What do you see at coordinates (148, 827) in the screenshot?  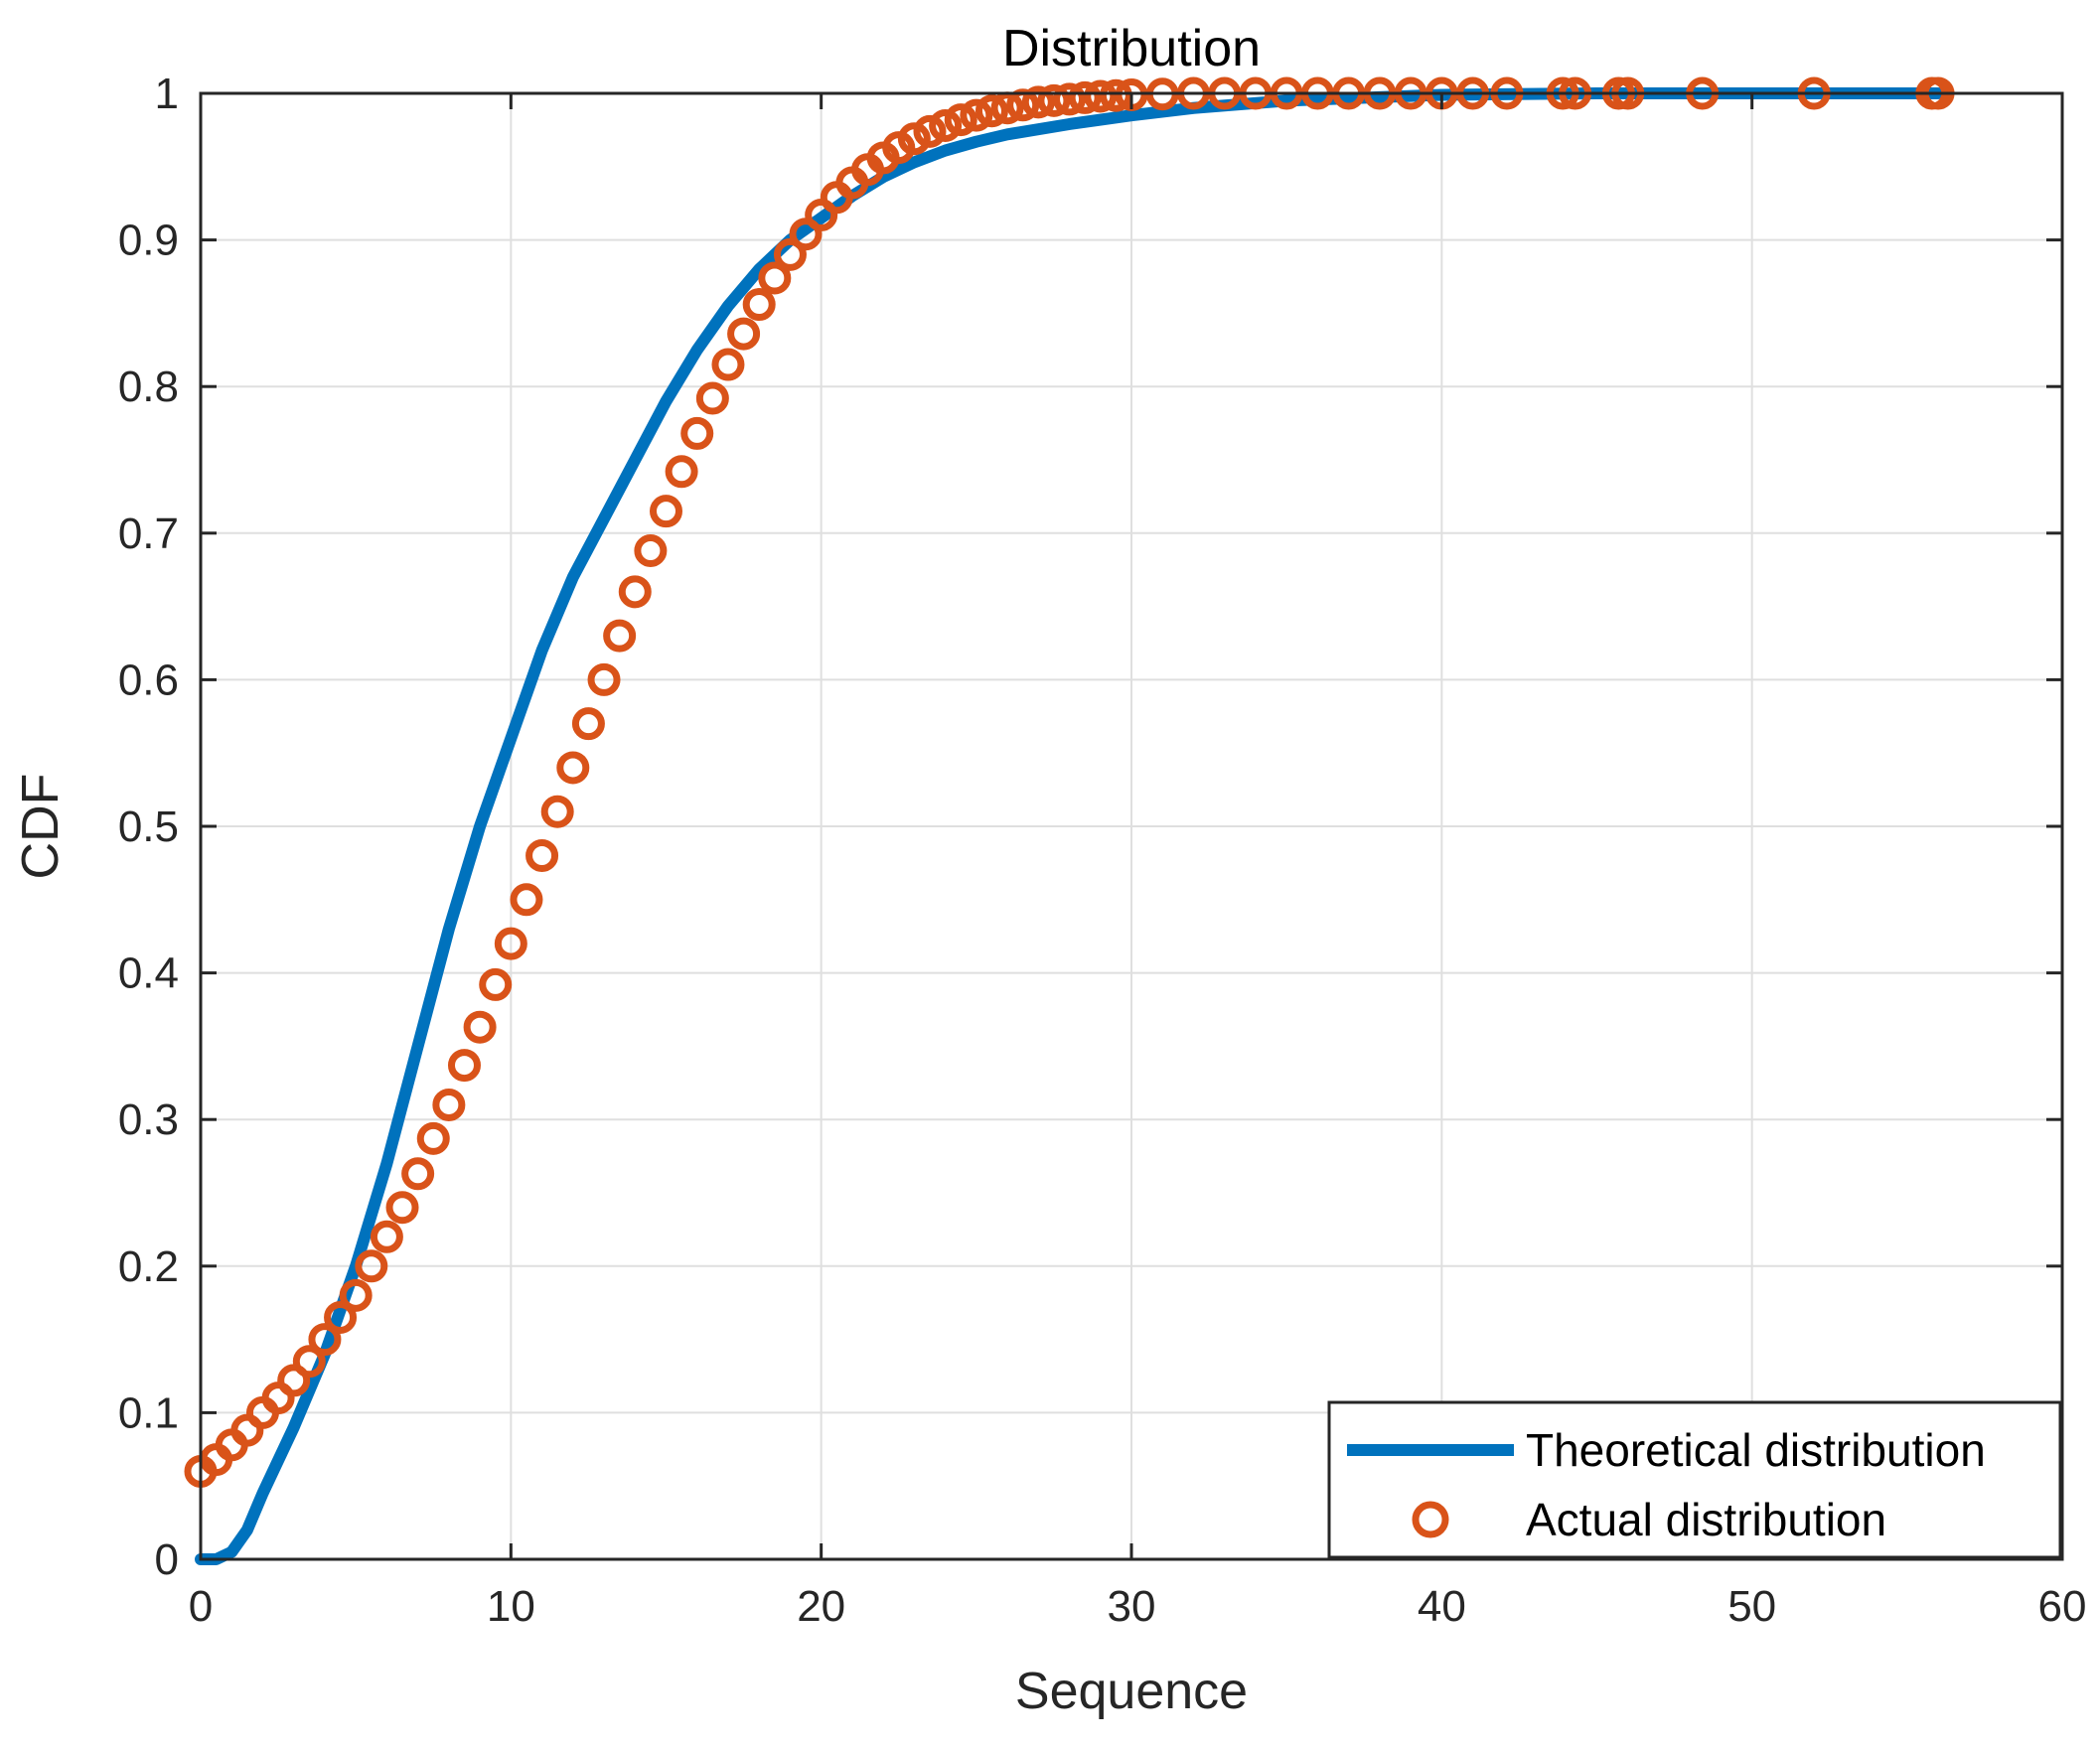 I see `y-tick-label: 0.5` at bounding box center [148, 827].